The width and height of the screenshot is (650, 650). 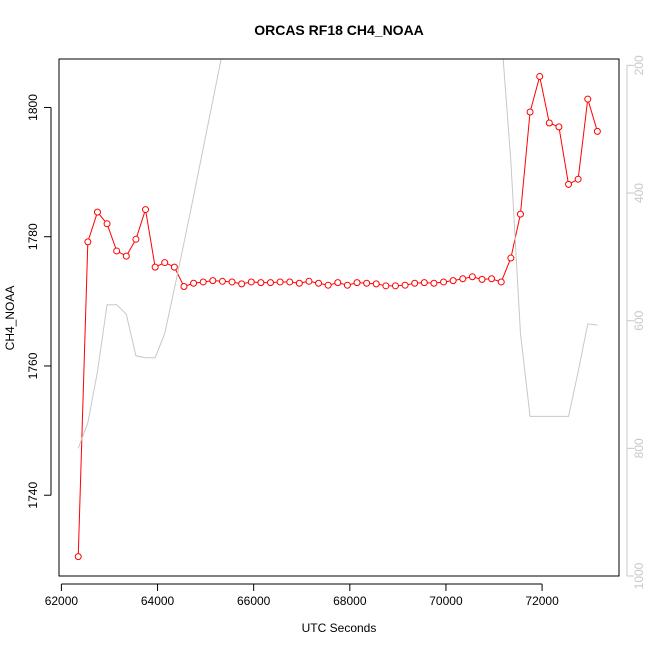 What do you see at coordinates (33, 107) in the screenshot?
I see `y-tick-label: 1800` at bounding box center [33, 107].